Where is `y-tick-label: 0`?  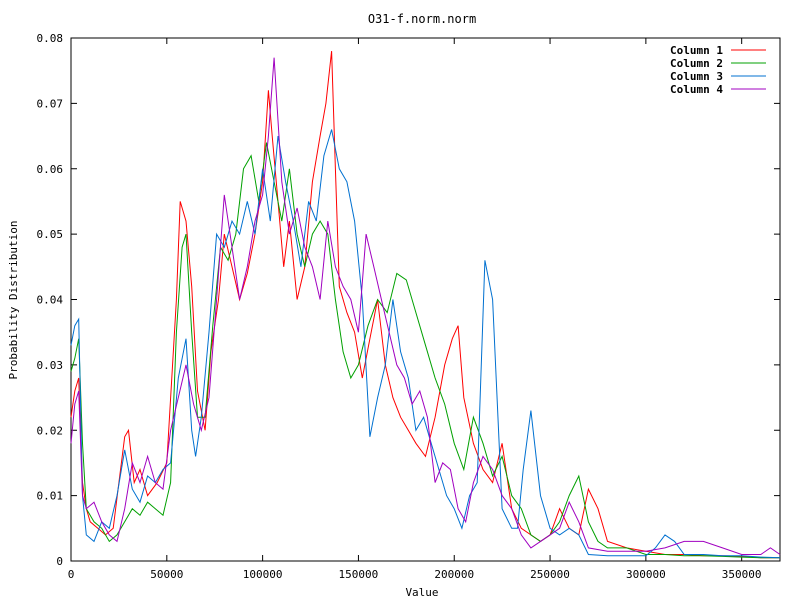
y-tick-label: 0 is located at coordinates (59, 561).